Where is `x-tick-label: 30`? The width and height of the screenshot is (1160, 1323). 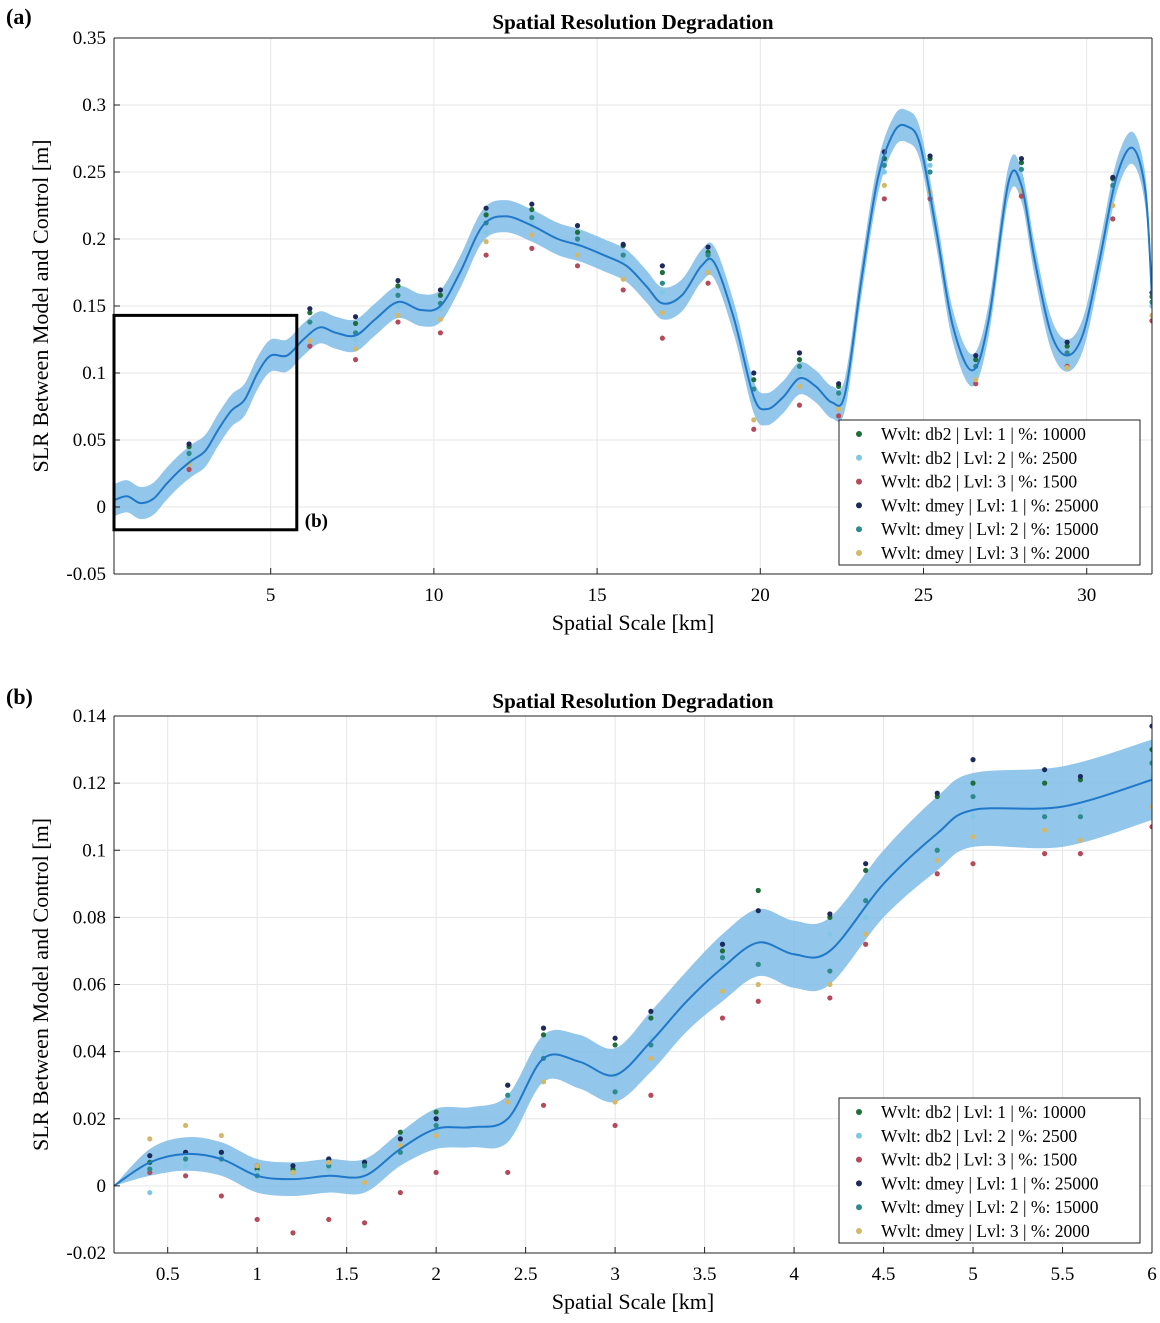
x-tick-label: 30 is located at coordinates (1086, 595).